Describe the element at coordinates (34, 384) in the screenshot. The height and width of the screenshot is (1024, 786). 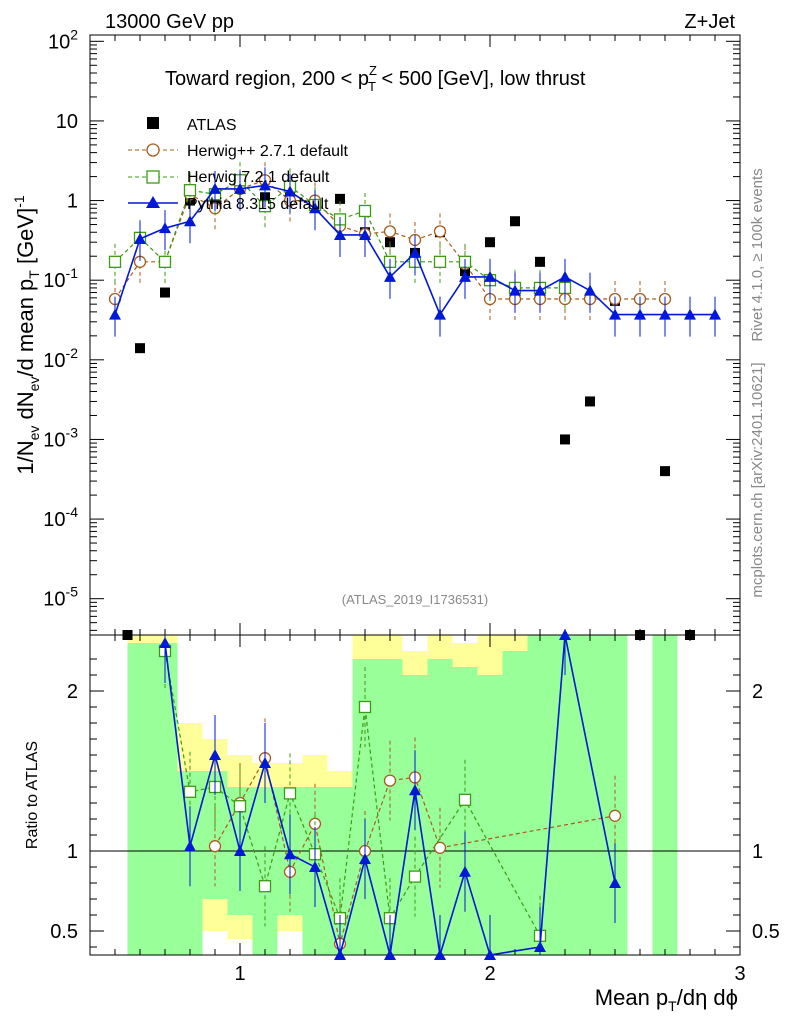
I see `ylabel-sub2: ev` at that location.